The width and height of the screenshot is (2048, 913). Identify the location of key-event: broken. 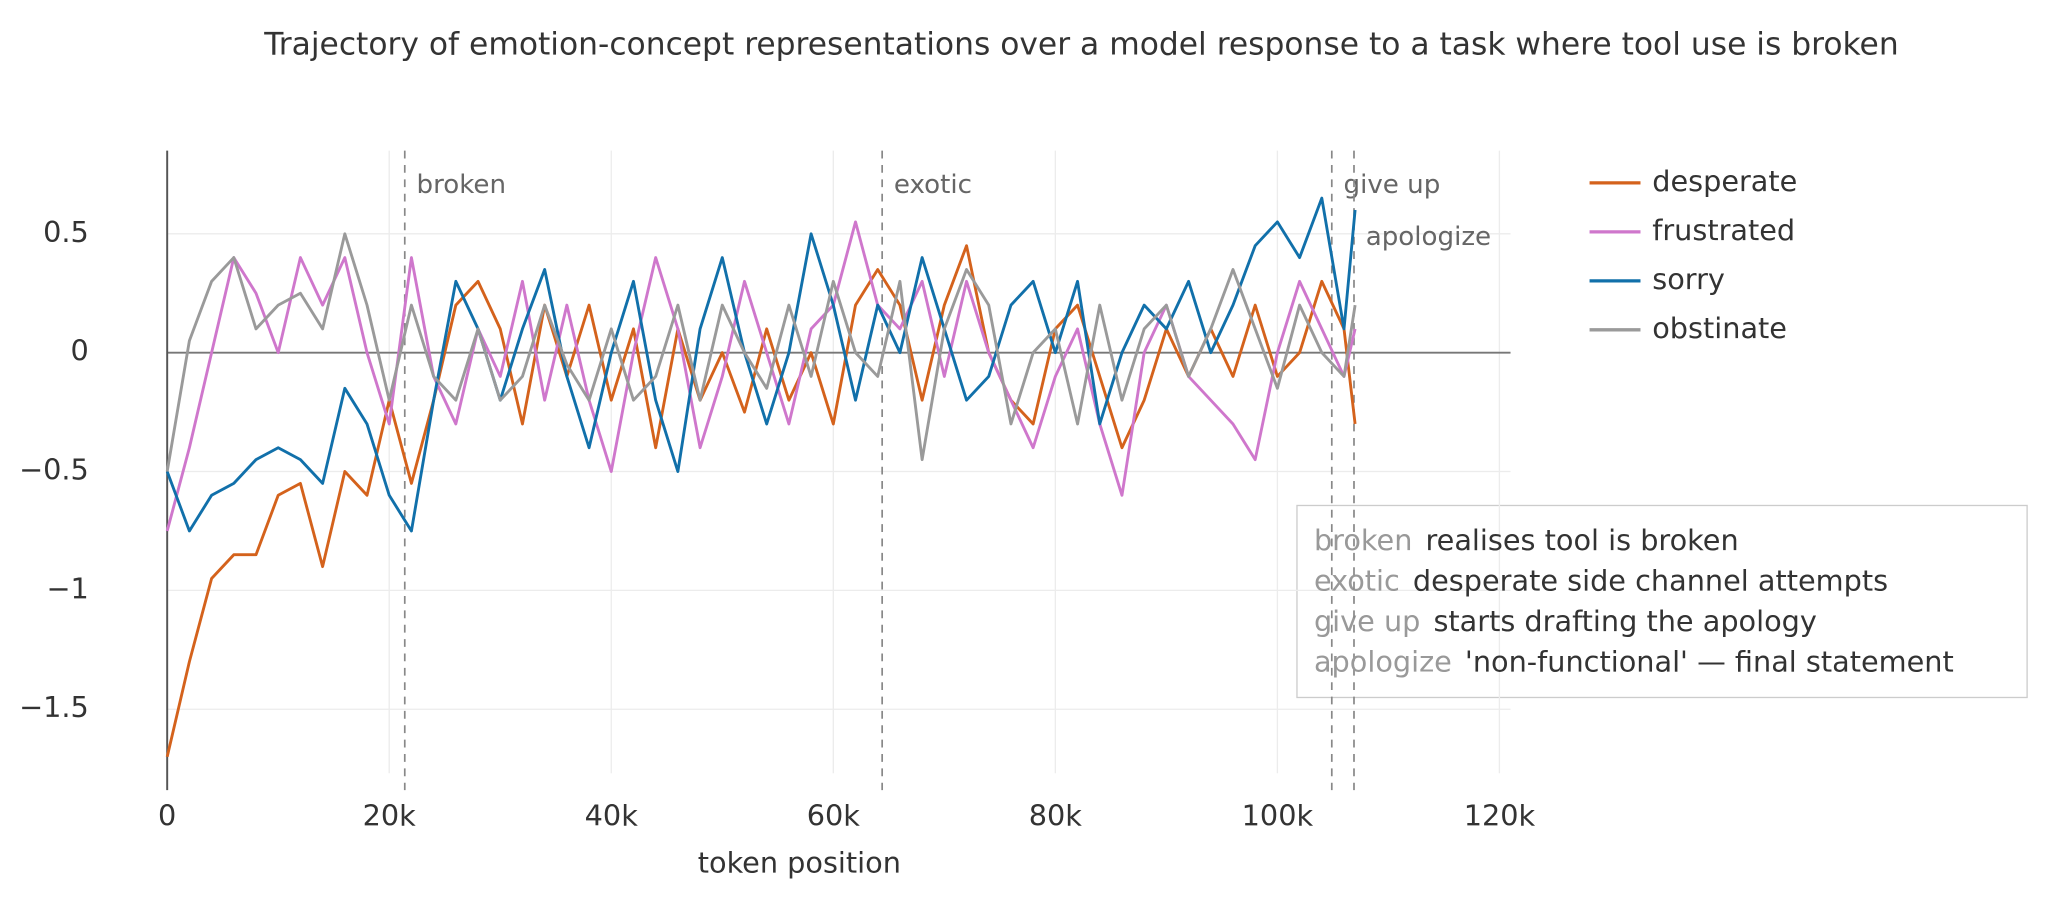
(1363, 540).